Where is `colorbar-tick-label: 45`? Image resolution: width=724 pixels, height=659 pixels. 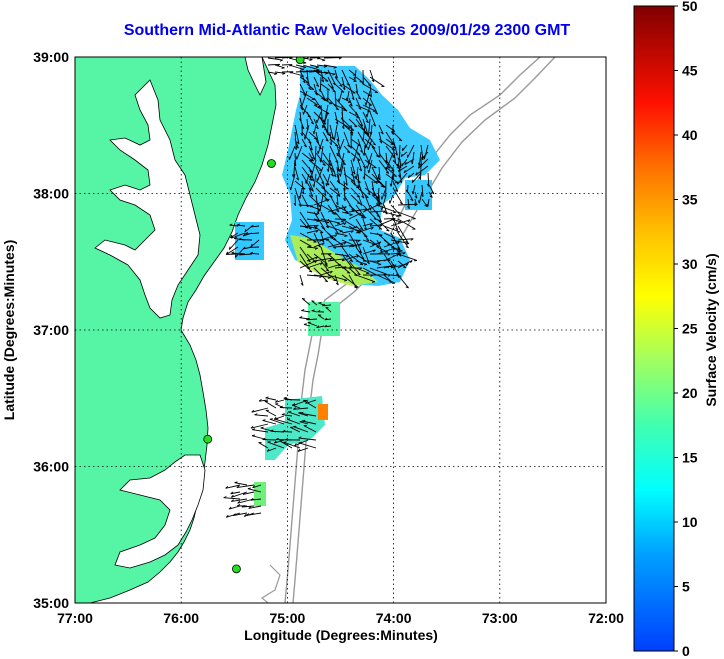
colorbar-tick-label: 45 is located at coordinates (690, 71).